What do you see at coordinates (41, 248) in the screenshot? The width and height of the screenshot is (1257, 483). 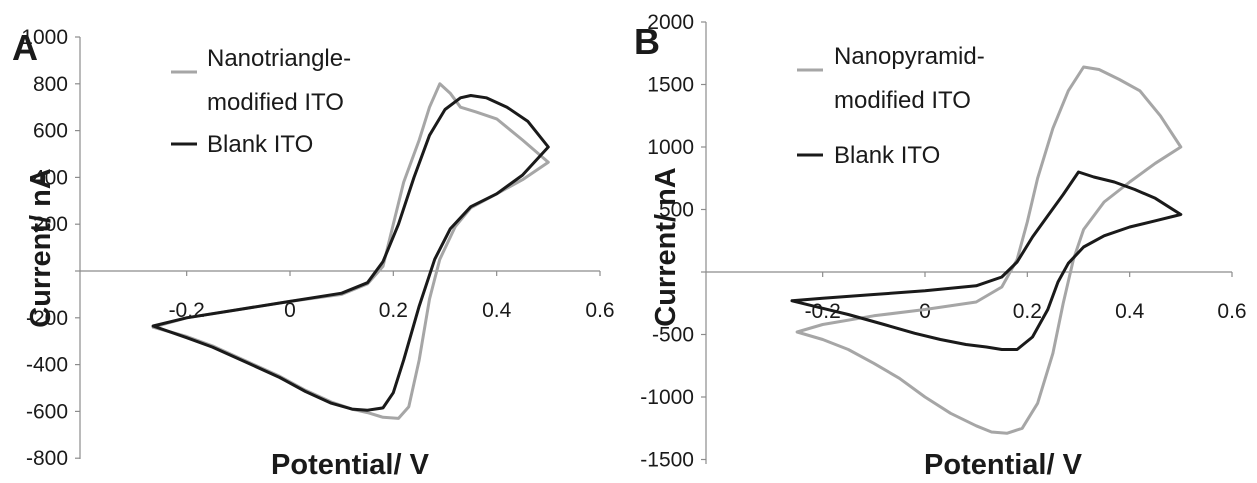 I see `y-axis-title-a: Current/ nA` at bounding box center [41, 248].